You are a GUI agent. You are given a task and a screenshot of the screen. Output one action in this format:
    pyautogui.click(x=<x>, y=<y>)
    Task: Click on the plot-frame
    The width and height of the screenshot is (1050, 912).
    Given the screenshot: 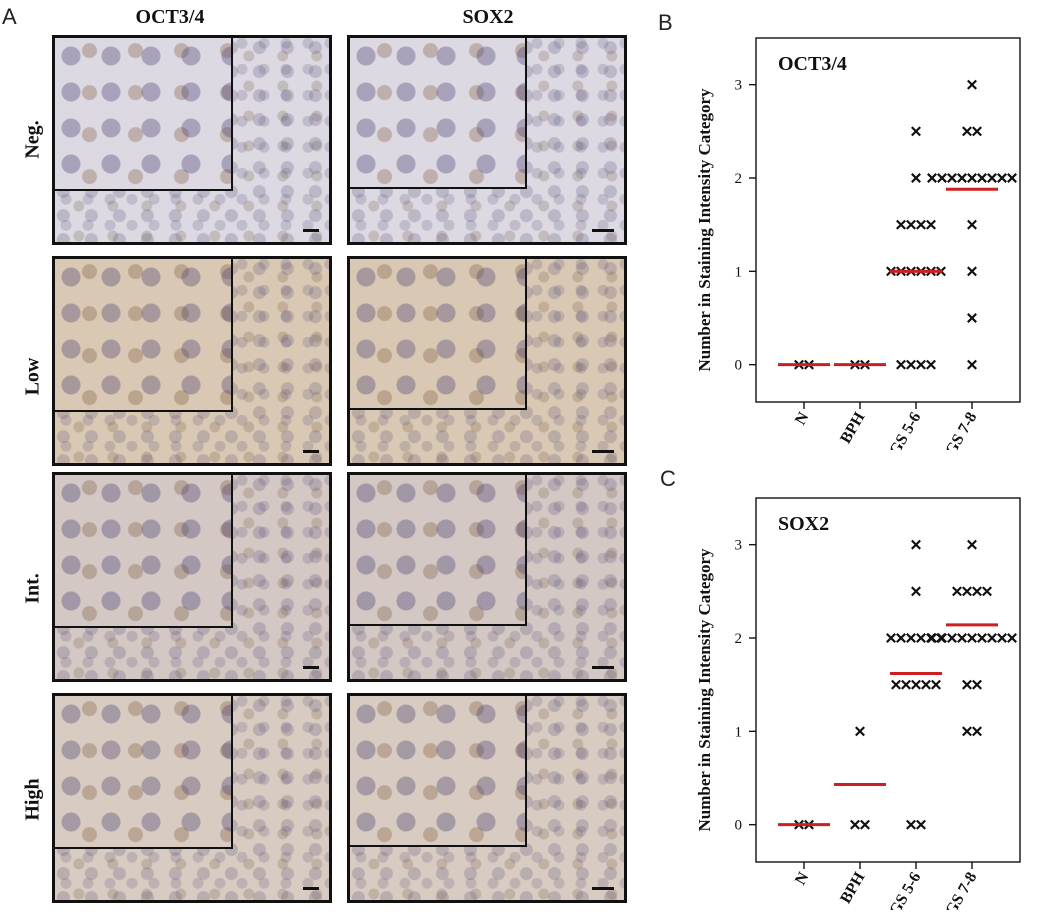 What is the action you would take?
    pyautogui.click(x=888, y=680)
    